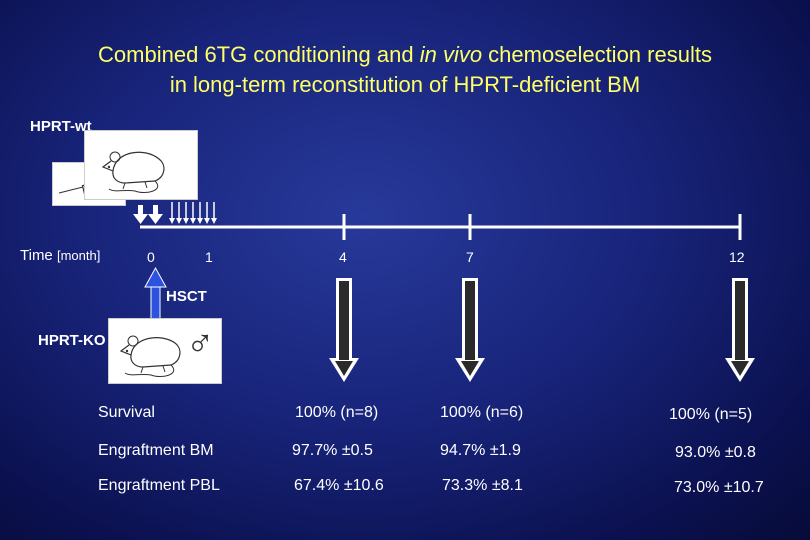 Image resolution: width=810 pixels, height=540 pixels. What do you see at coordinates (259, 54) in the screenshot?
I see `title-text-pre: Combined 6TG conditioning and` at bounding box center [259, 54].